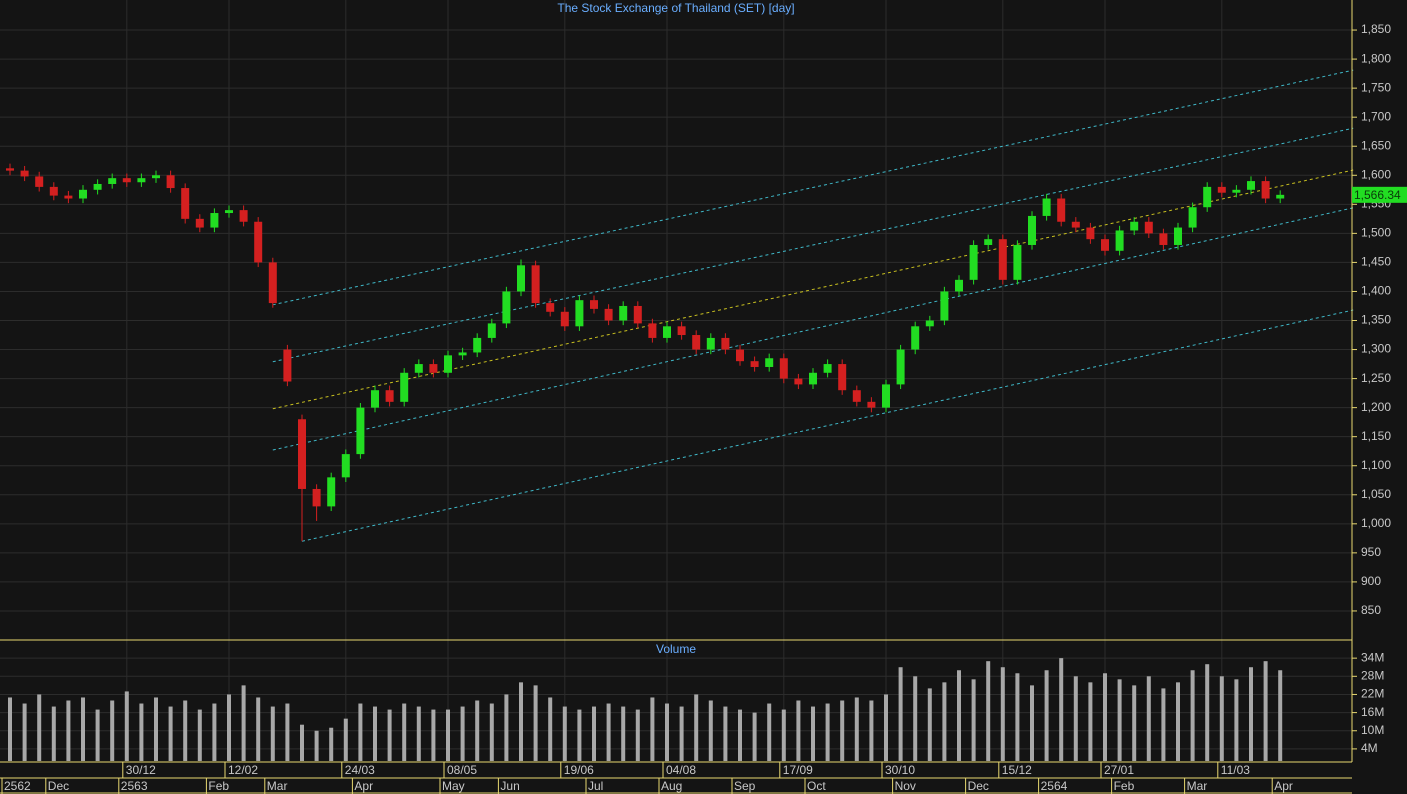 This screenshot has height=794, width=1407. What do you see at coordinates (243, 770) in the screenshot?
I see `x-tick-label: 12/02` at bounding box center [243, 770].